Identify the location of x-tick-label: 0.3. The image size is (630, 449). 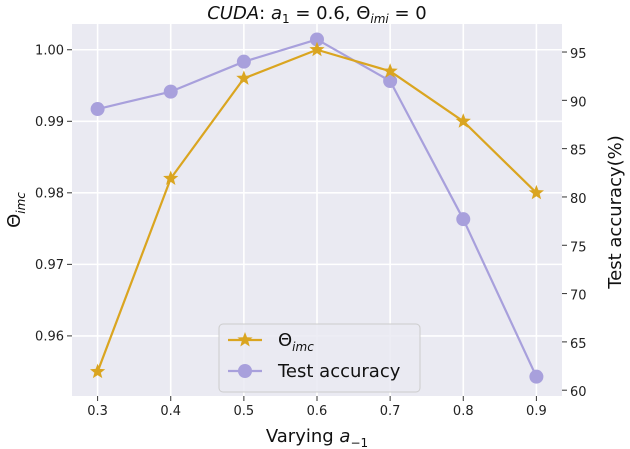
(97, 411).